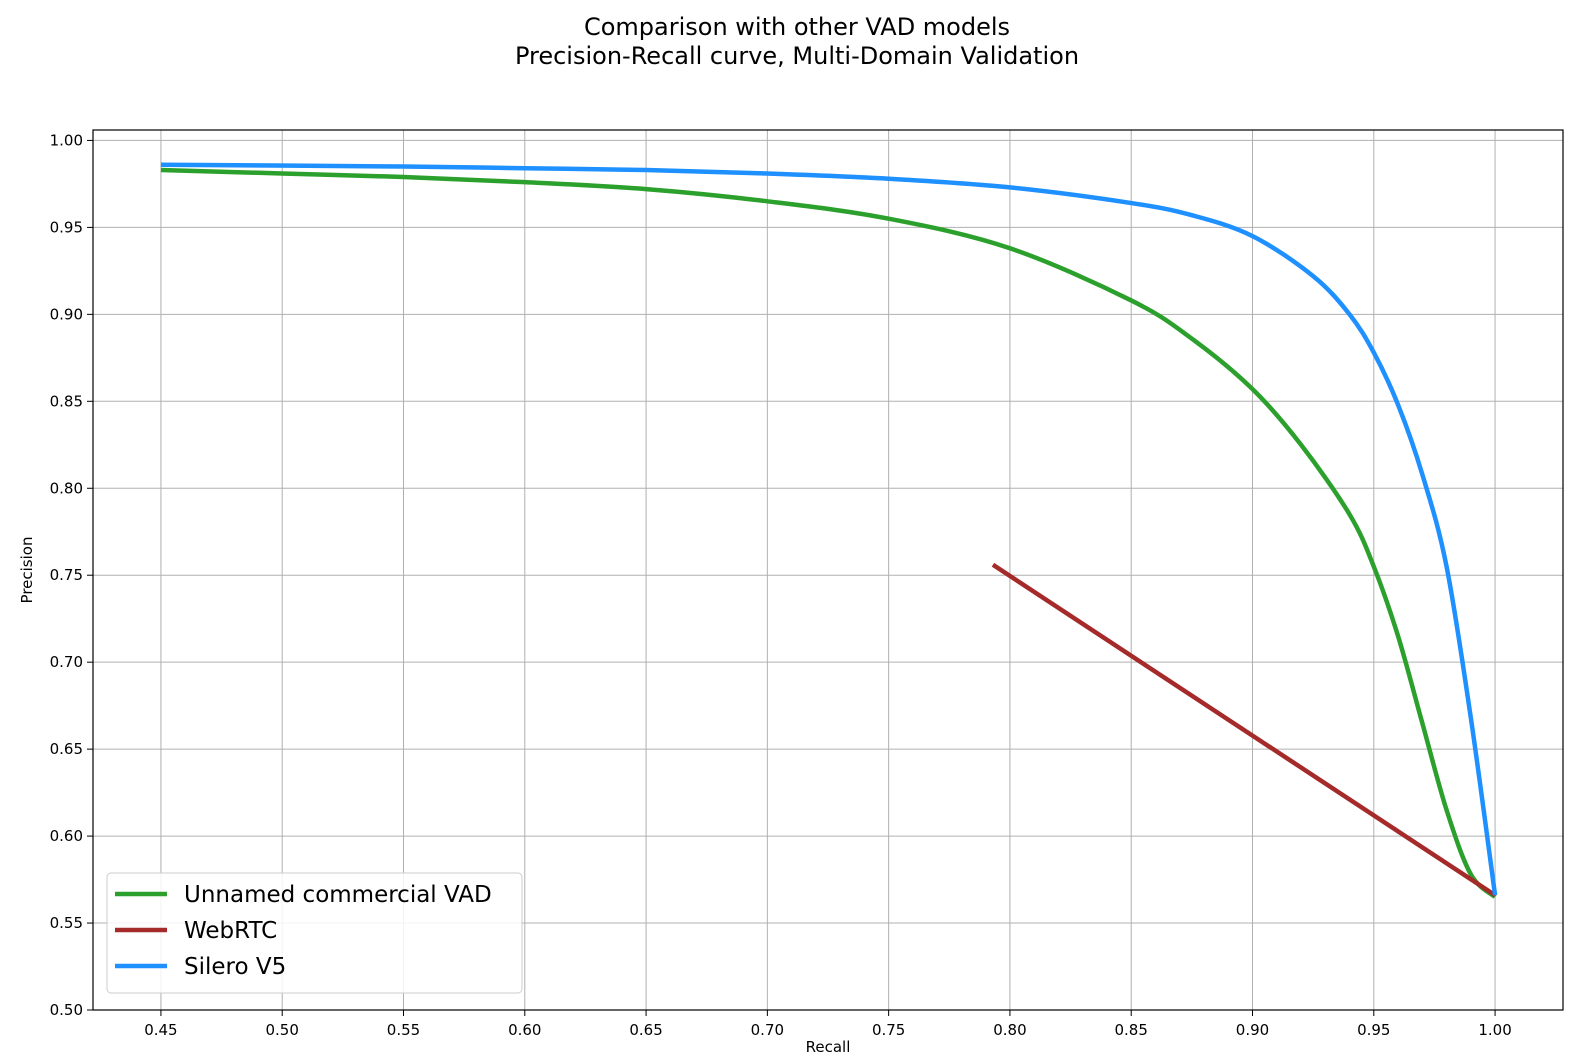 The width and height of the screenshot is (1595, 1061). I want to click on x-tick-label: 0.80, so click(1009, 1030).